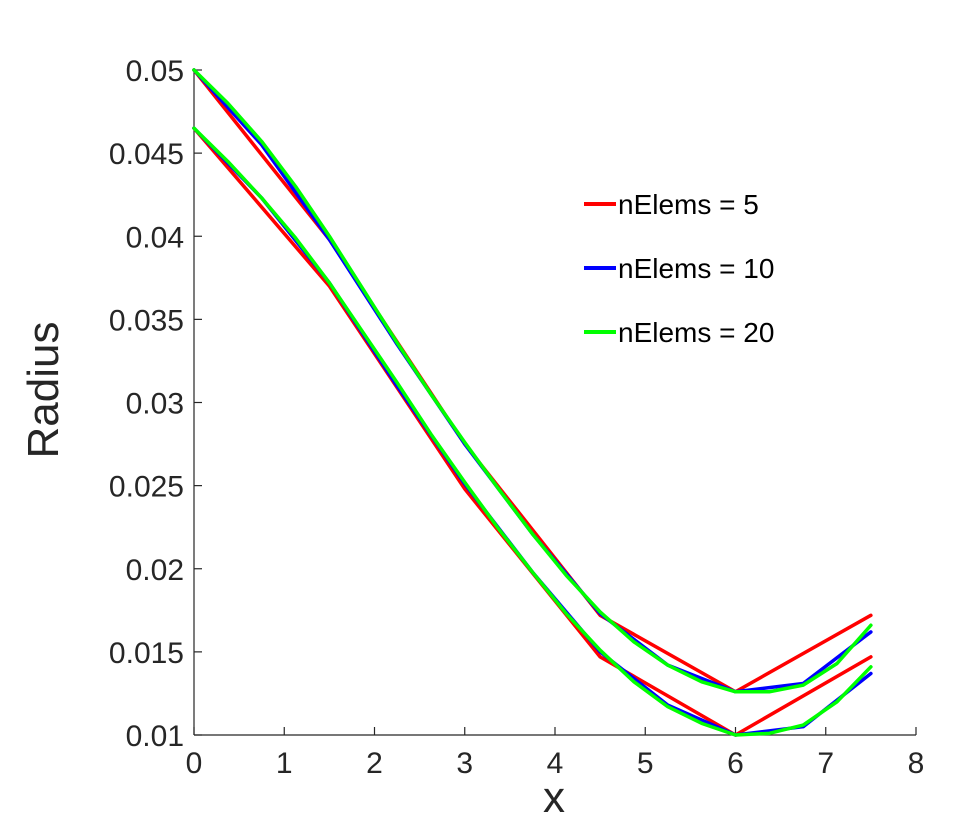  What do you see at coordinates (696, 332) in the screenshot?
I see `legend-label: nElems = 20` at bounding box center [696, 332].